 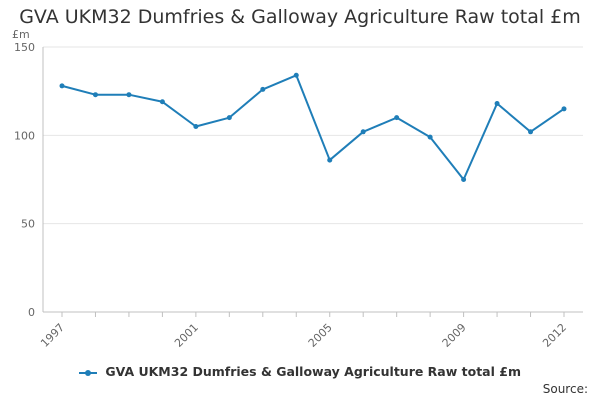 I want to click on y-tick-label: 0, so click(x=31, y=312).